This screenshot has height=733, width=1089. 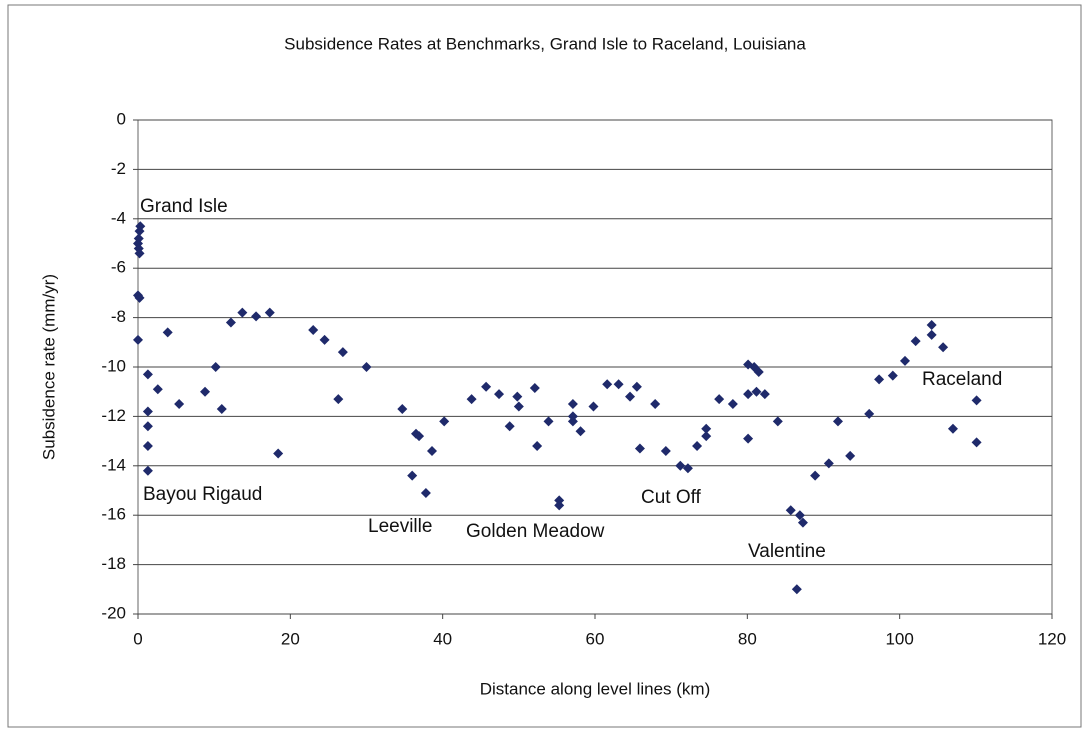 I want to click on x-axis-label: Distance along level lines (km), so click(x=595, y=688).